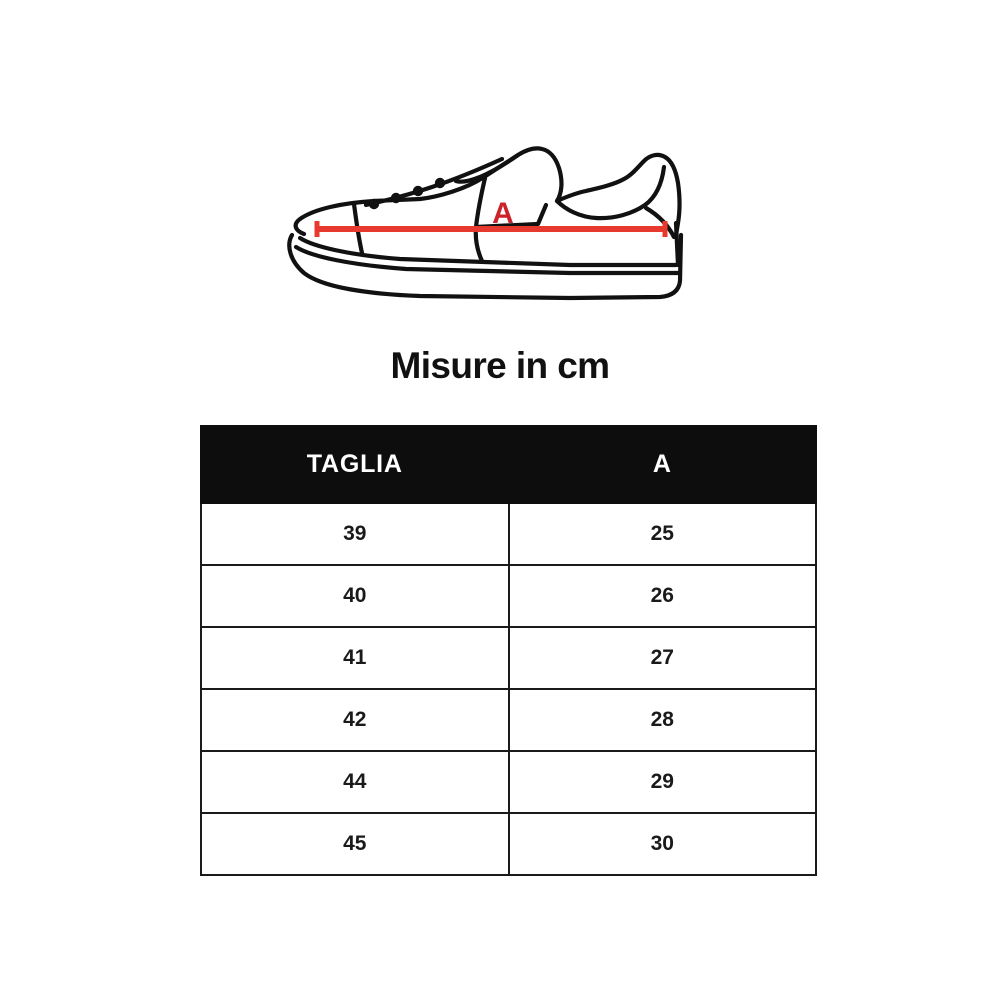 Image resolution: width=1000 pixels, height=1000 pixels. I want to click on column-header-taglia: TAGLIA, so click(355, 464).